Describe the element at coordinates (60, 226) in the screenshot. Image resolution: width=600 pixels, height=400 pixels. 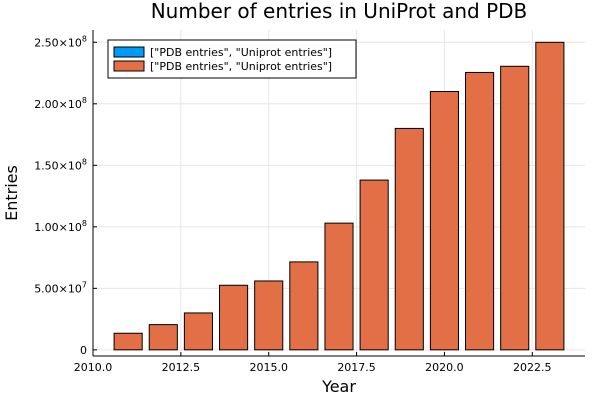
I see `y-tick-label: 1.00×10⁸` at that location.